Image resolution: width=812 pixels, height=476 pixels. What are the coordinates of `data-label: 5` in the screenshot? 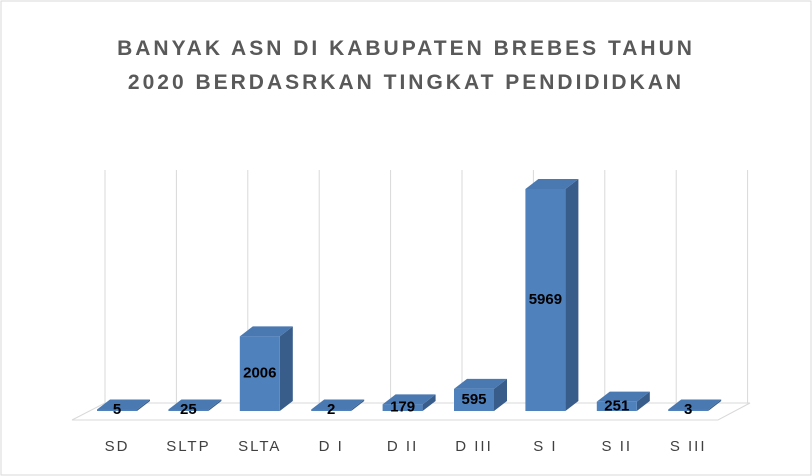 It's located at (117, 409).